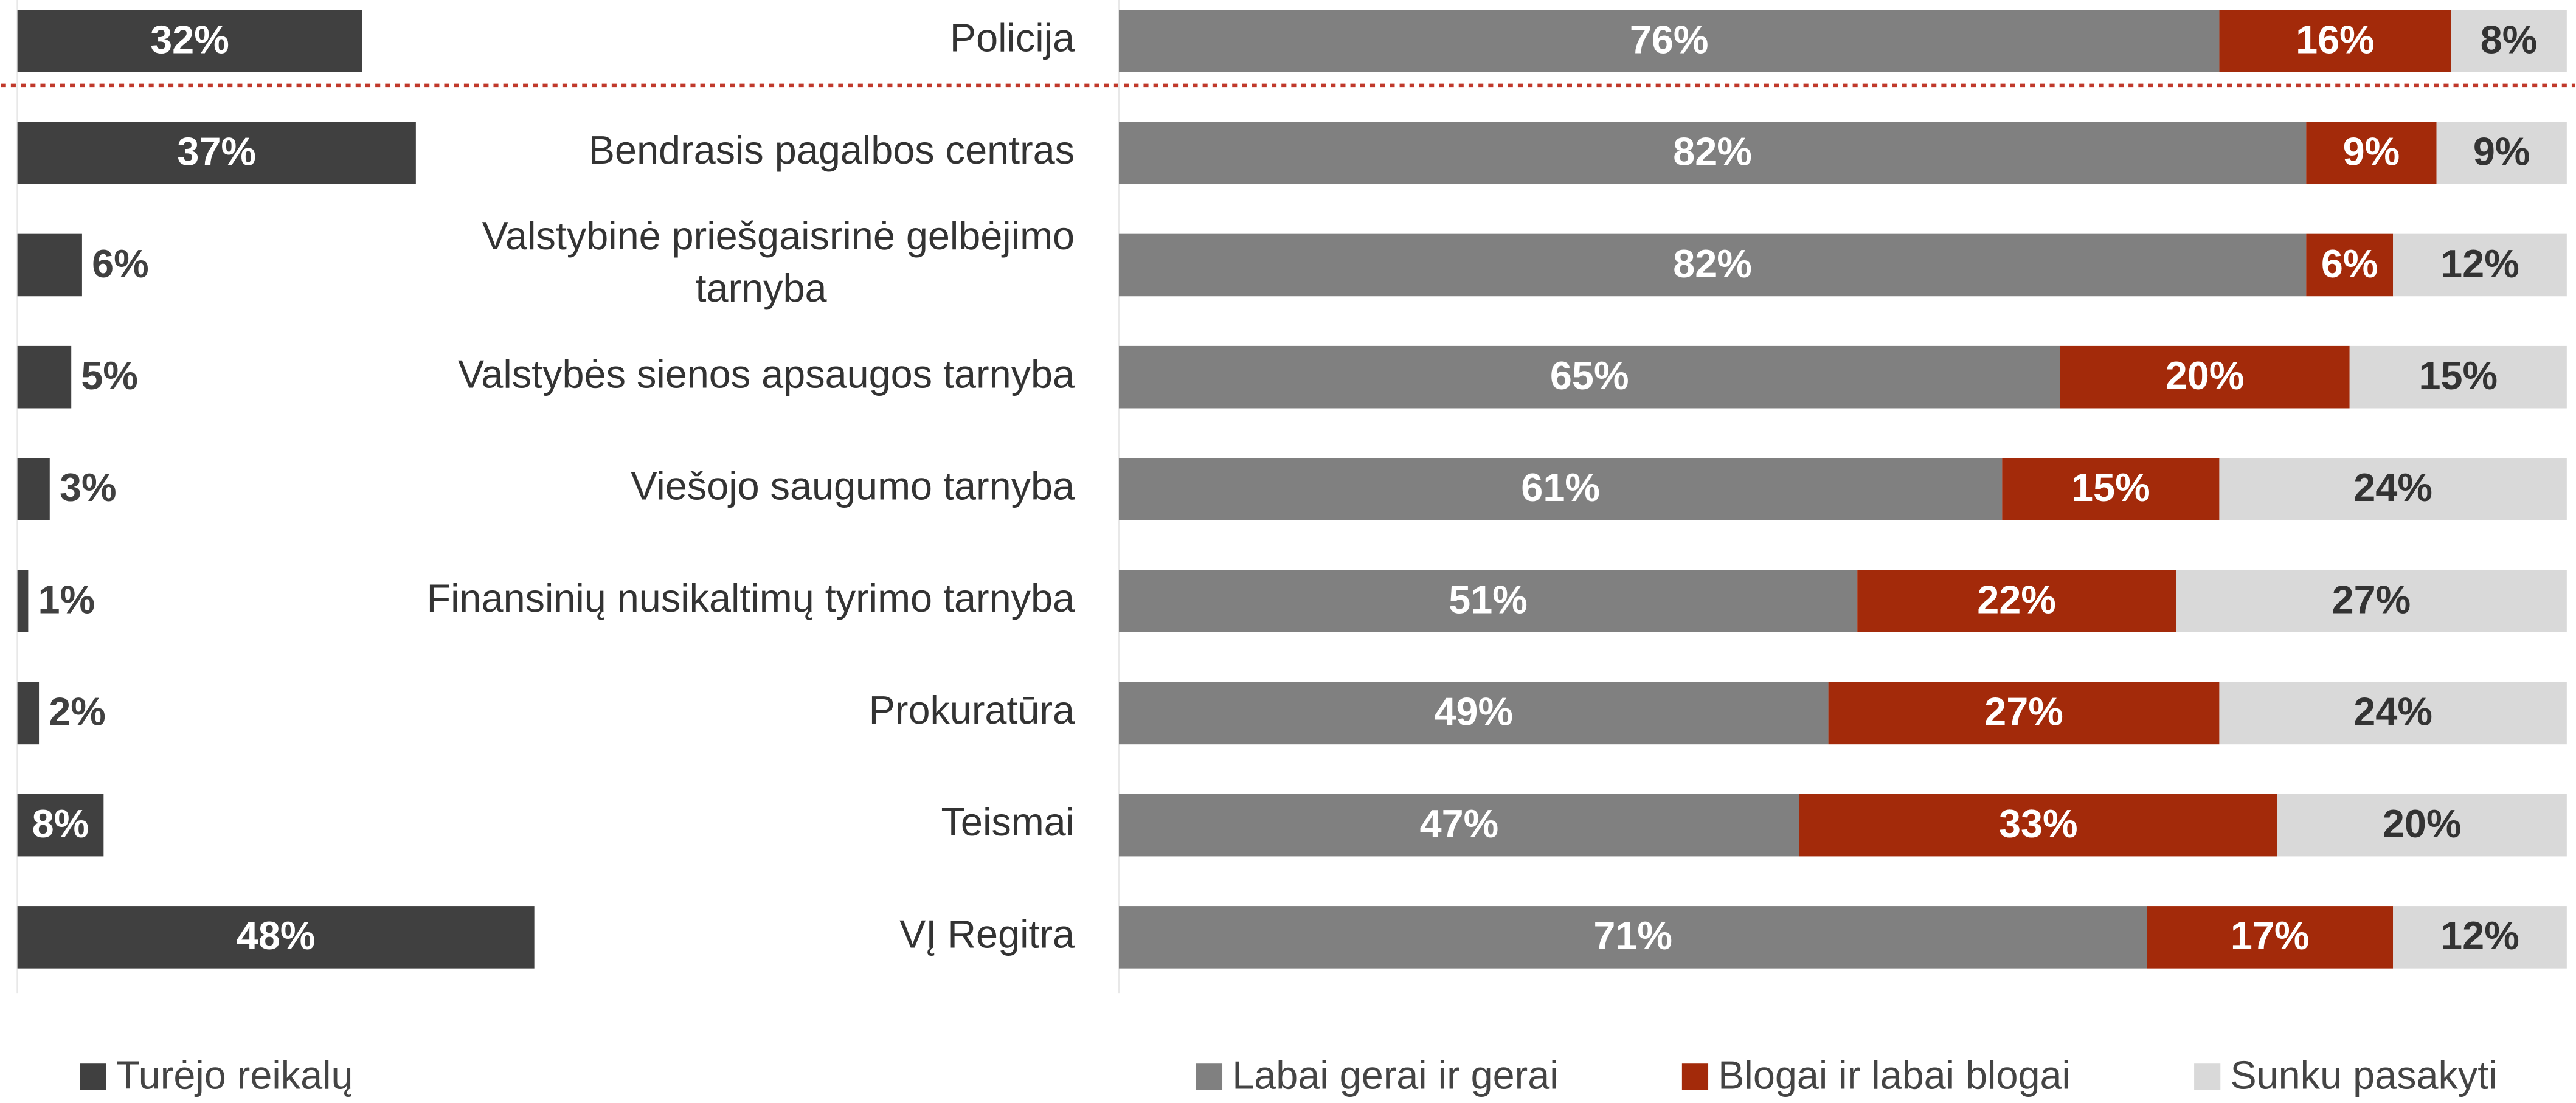  What do you see at coordinates (109, 375) in the screenshot?
I see `value-label: 5%` at bounding box center [109, 375].